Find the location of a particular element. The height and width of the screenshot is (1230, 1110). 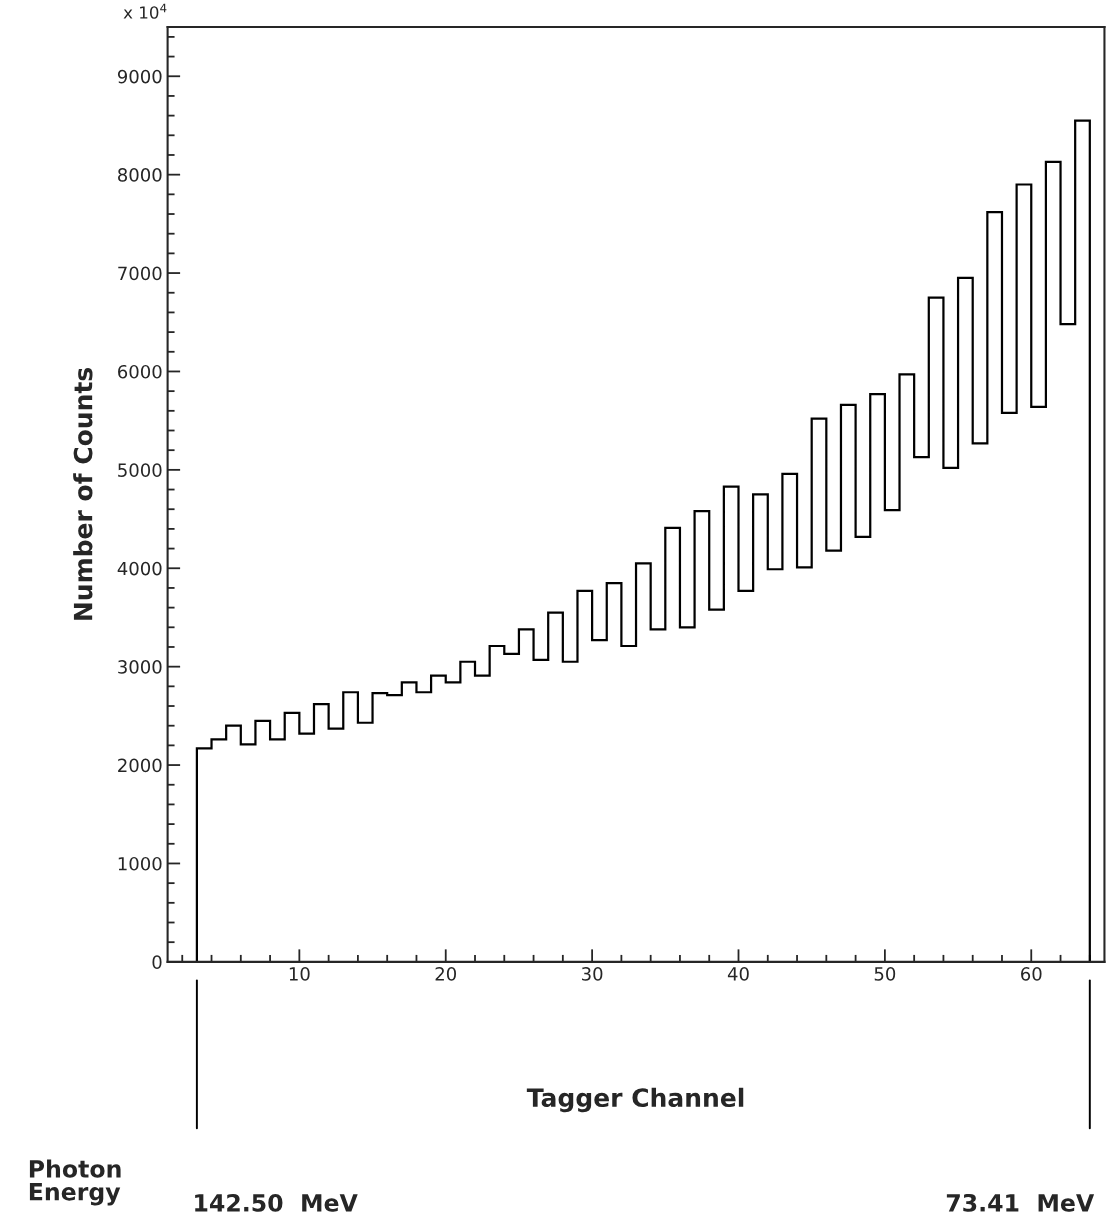

y-tick-label: 9000 is located at coordinates (139, 76).